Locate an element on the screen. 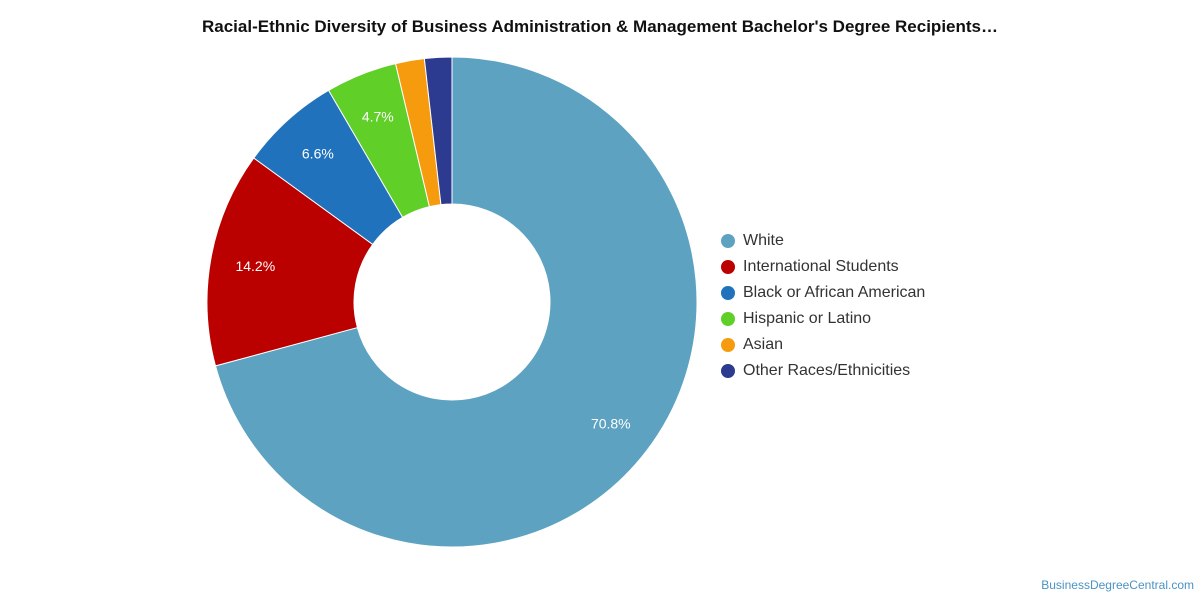 The height and width of the screenshot is (600, 1200). slice-label-black-or-african-american: 6.6% is located at coordinates (318, 154).